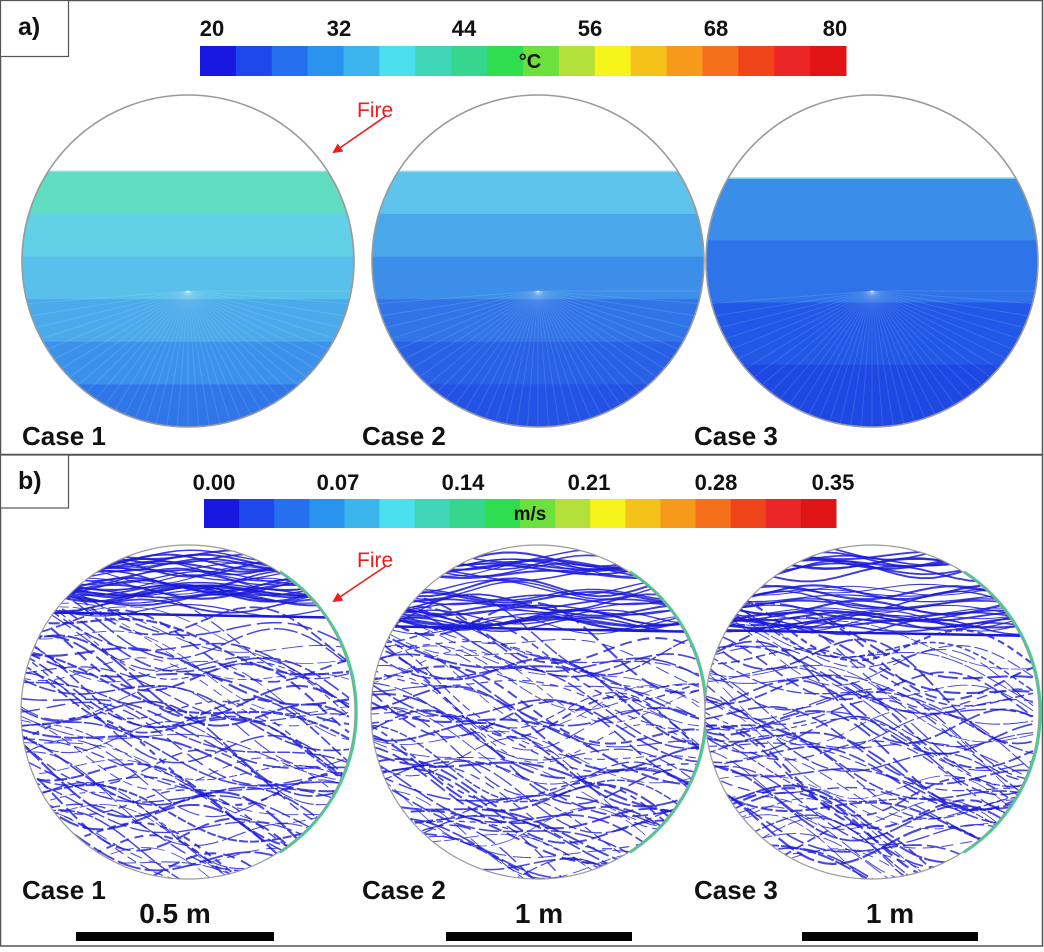  Describe the element at coordinates (212, 28) in the screenshot. I see `colorbar-a-tick: 20` at that location.